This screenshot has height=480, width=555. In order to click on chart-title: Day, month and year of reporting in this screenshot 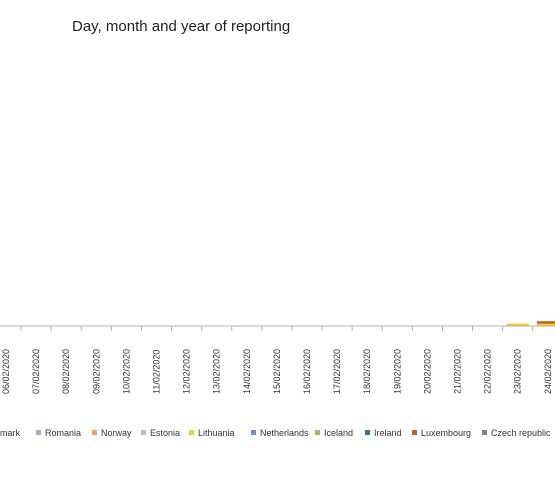, I will do `click(181, 26)`.